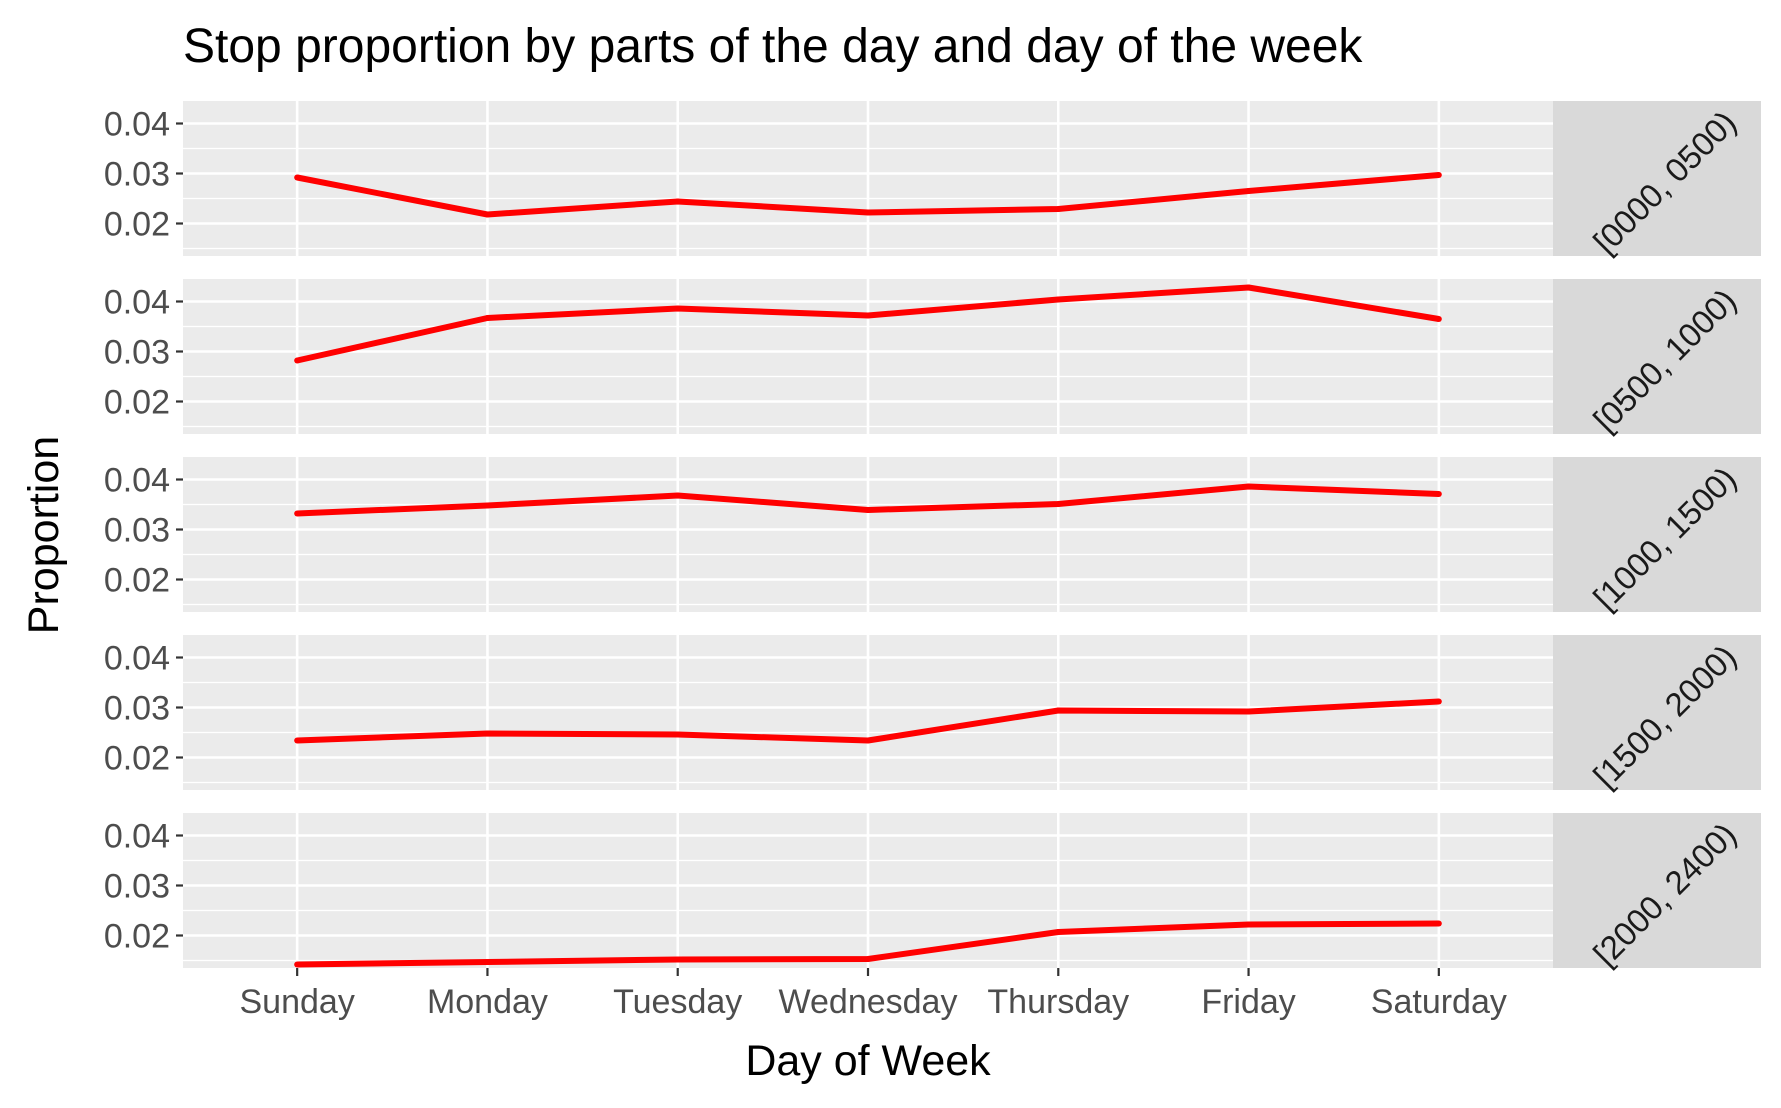  I want to click on x-tick-label: Saturday, so click(1439, 1002).